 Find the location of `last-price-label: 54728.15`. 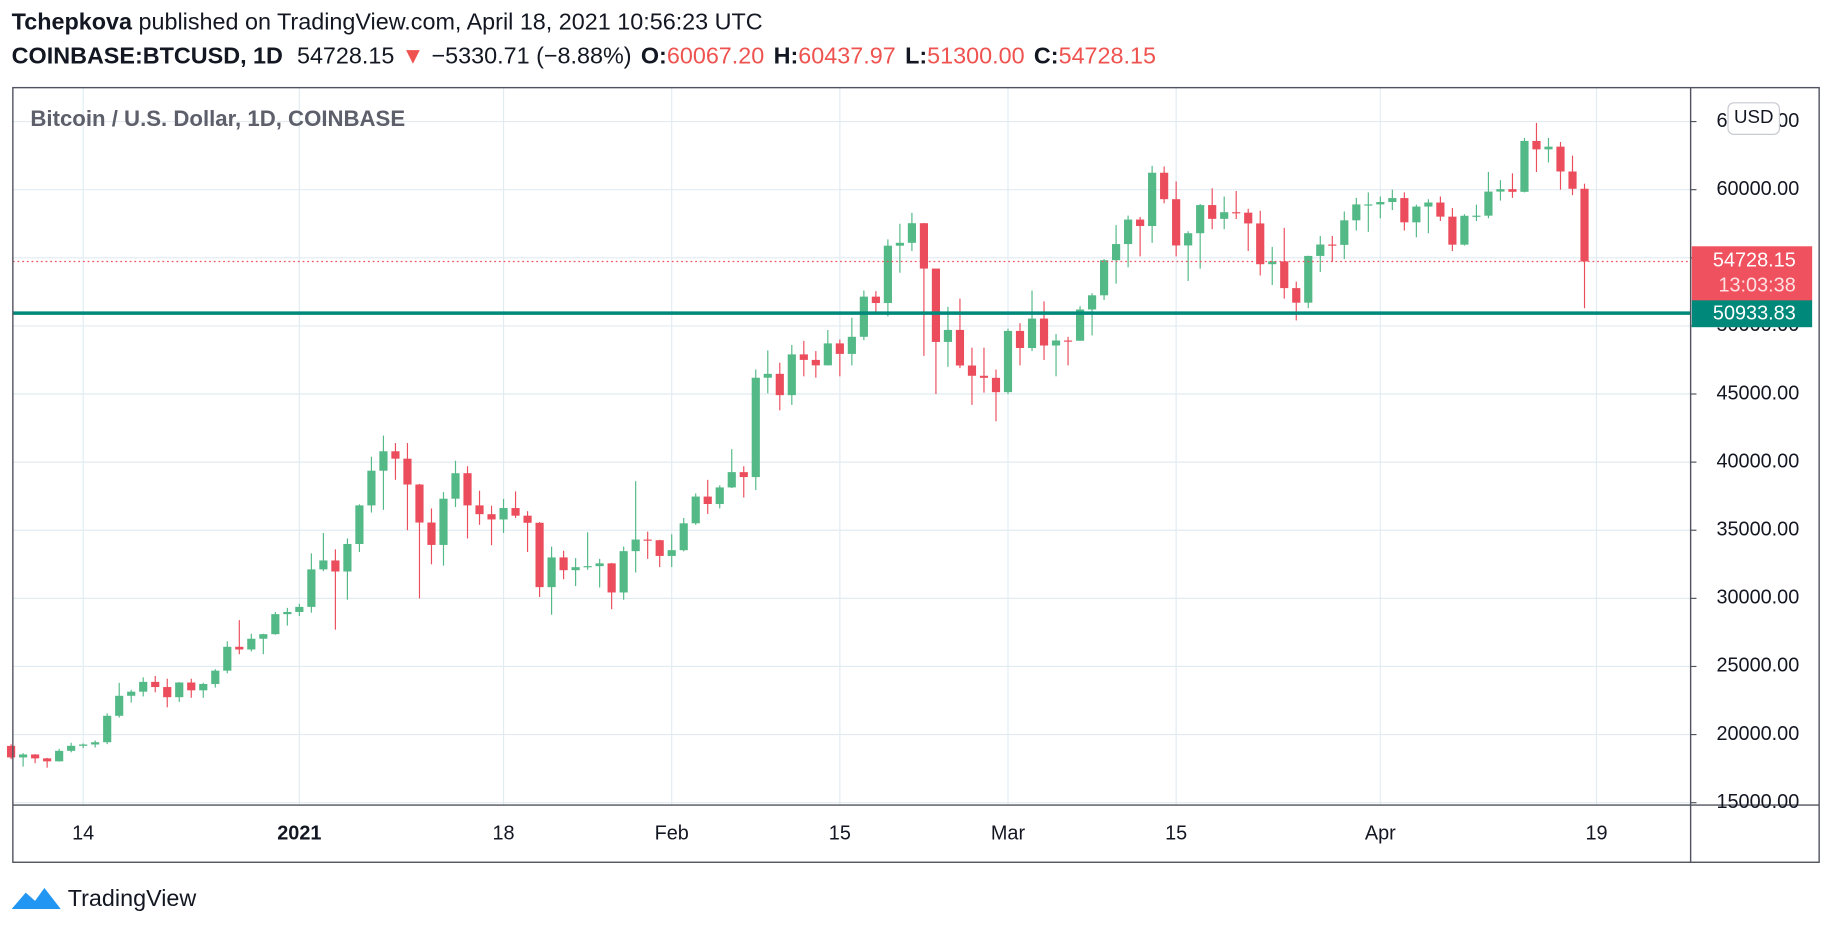

last-price-label: 54728.15 is located at coordinates (1754, 261).